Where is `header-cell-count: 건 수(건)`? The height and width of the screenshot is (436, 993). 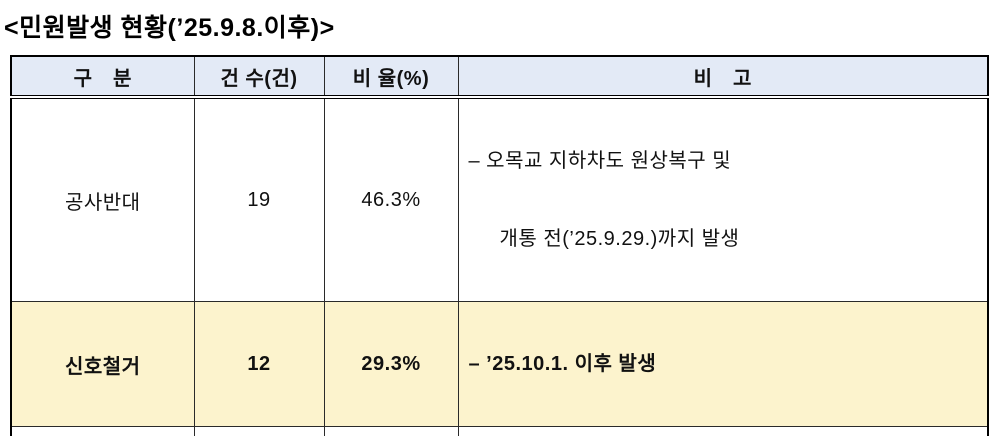 header-cell-count: 건 수(건) is located at coordinates (259, 77).